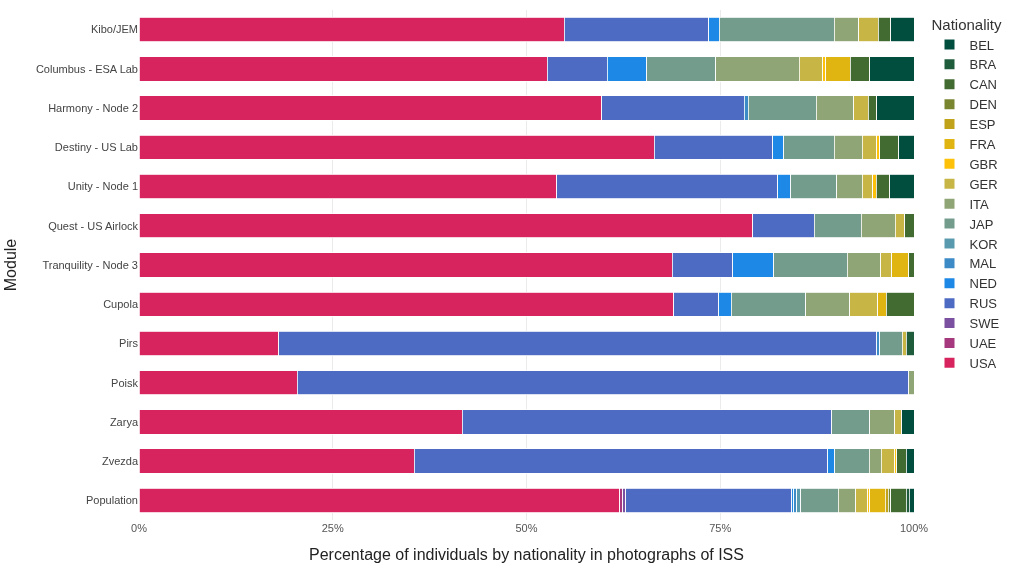  What do you see at coordinates (983, 264) in the screenshot?
I see `legend-label: MAL` at bounding box center [983, 264].